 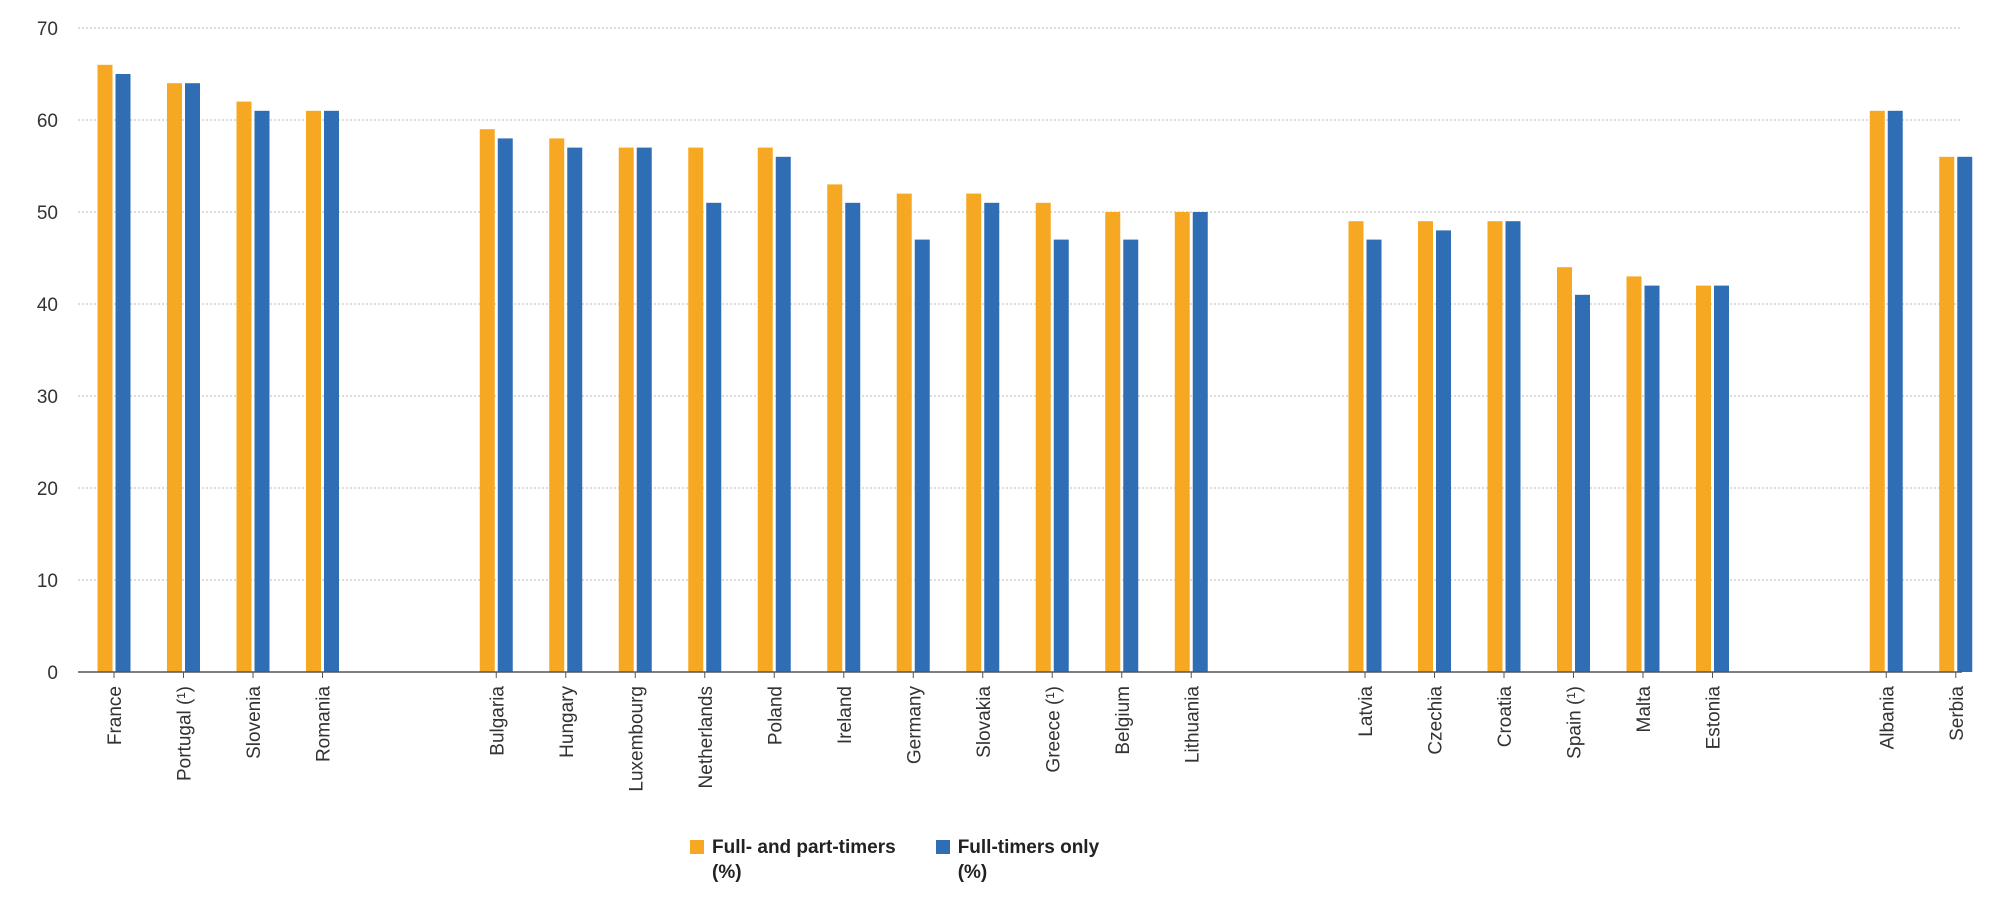 I want to click on y-tick-label: 20, so click(x=47, y=489).